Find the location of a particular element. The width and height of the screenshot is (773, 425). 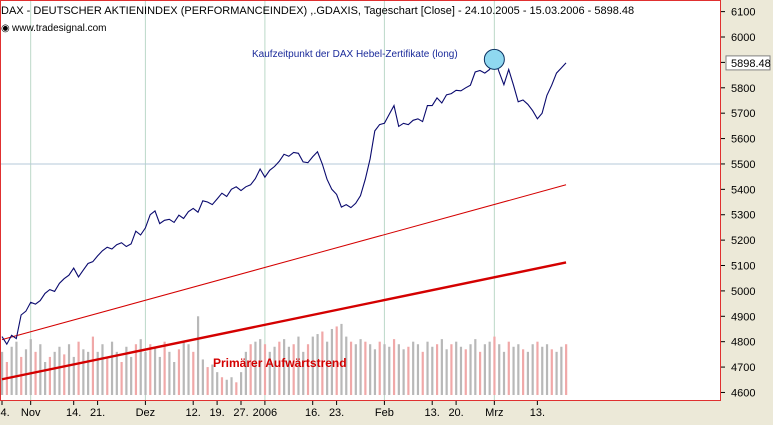

y-tick-label: 6000 is located at coordinates (743, 38).